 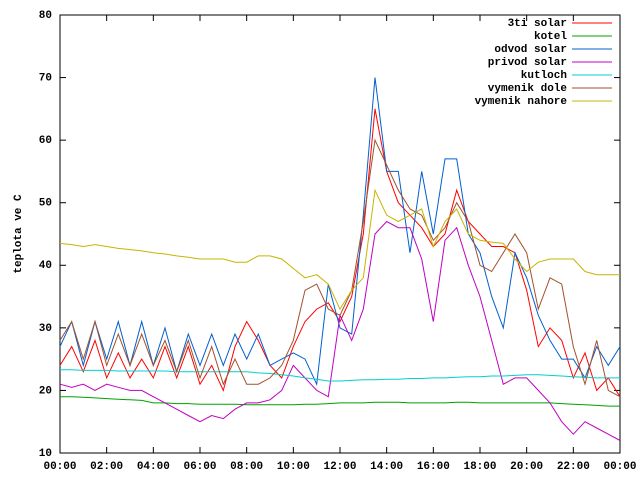 What do you see at coordinates (45, 329) in the screenshot?
I see `y-tick-label: 30` at bounding box center [45, 329].